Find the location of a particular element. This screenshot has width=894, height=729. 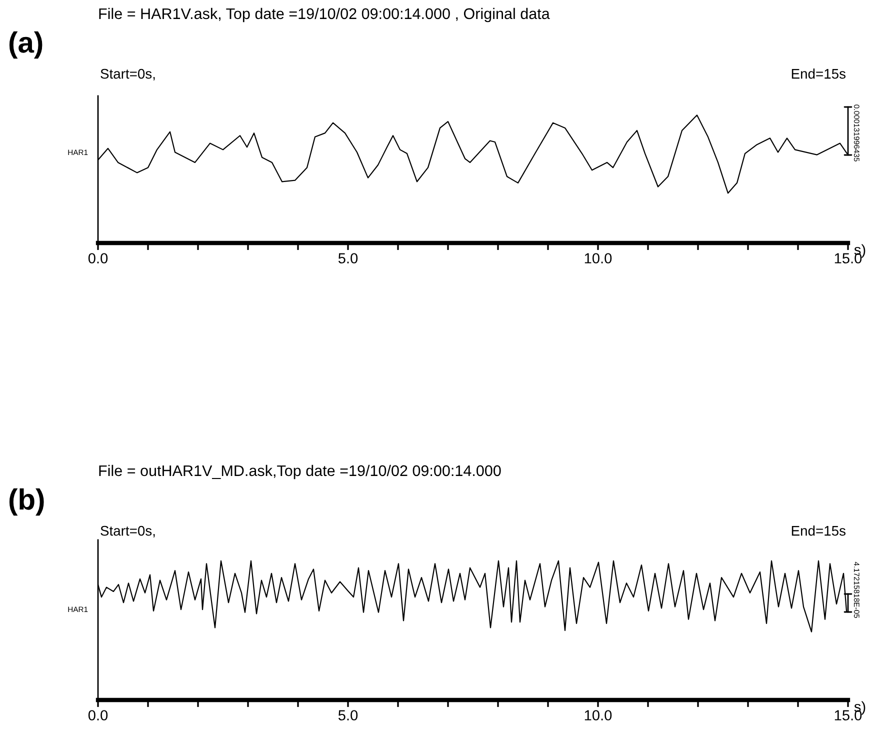

chart-title: File = outHAR1V_MD.ask,Top date =19/10/02 09:00:14.000 is located at coordinates (300, 472).